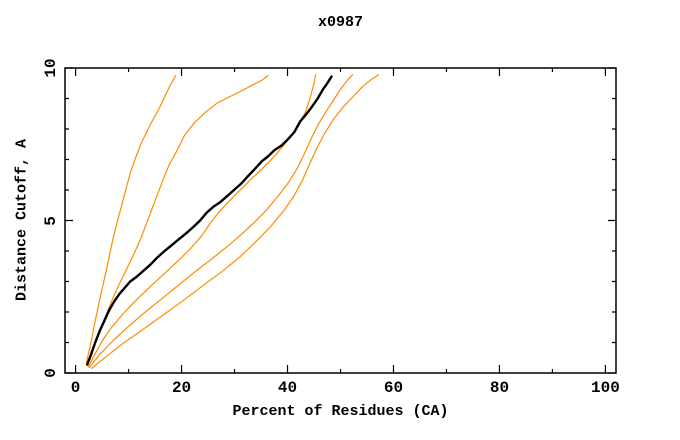  Describe the element at coordinates (181, 388) in the screenshot. I see `x-tick-label-20: 20` at that location.